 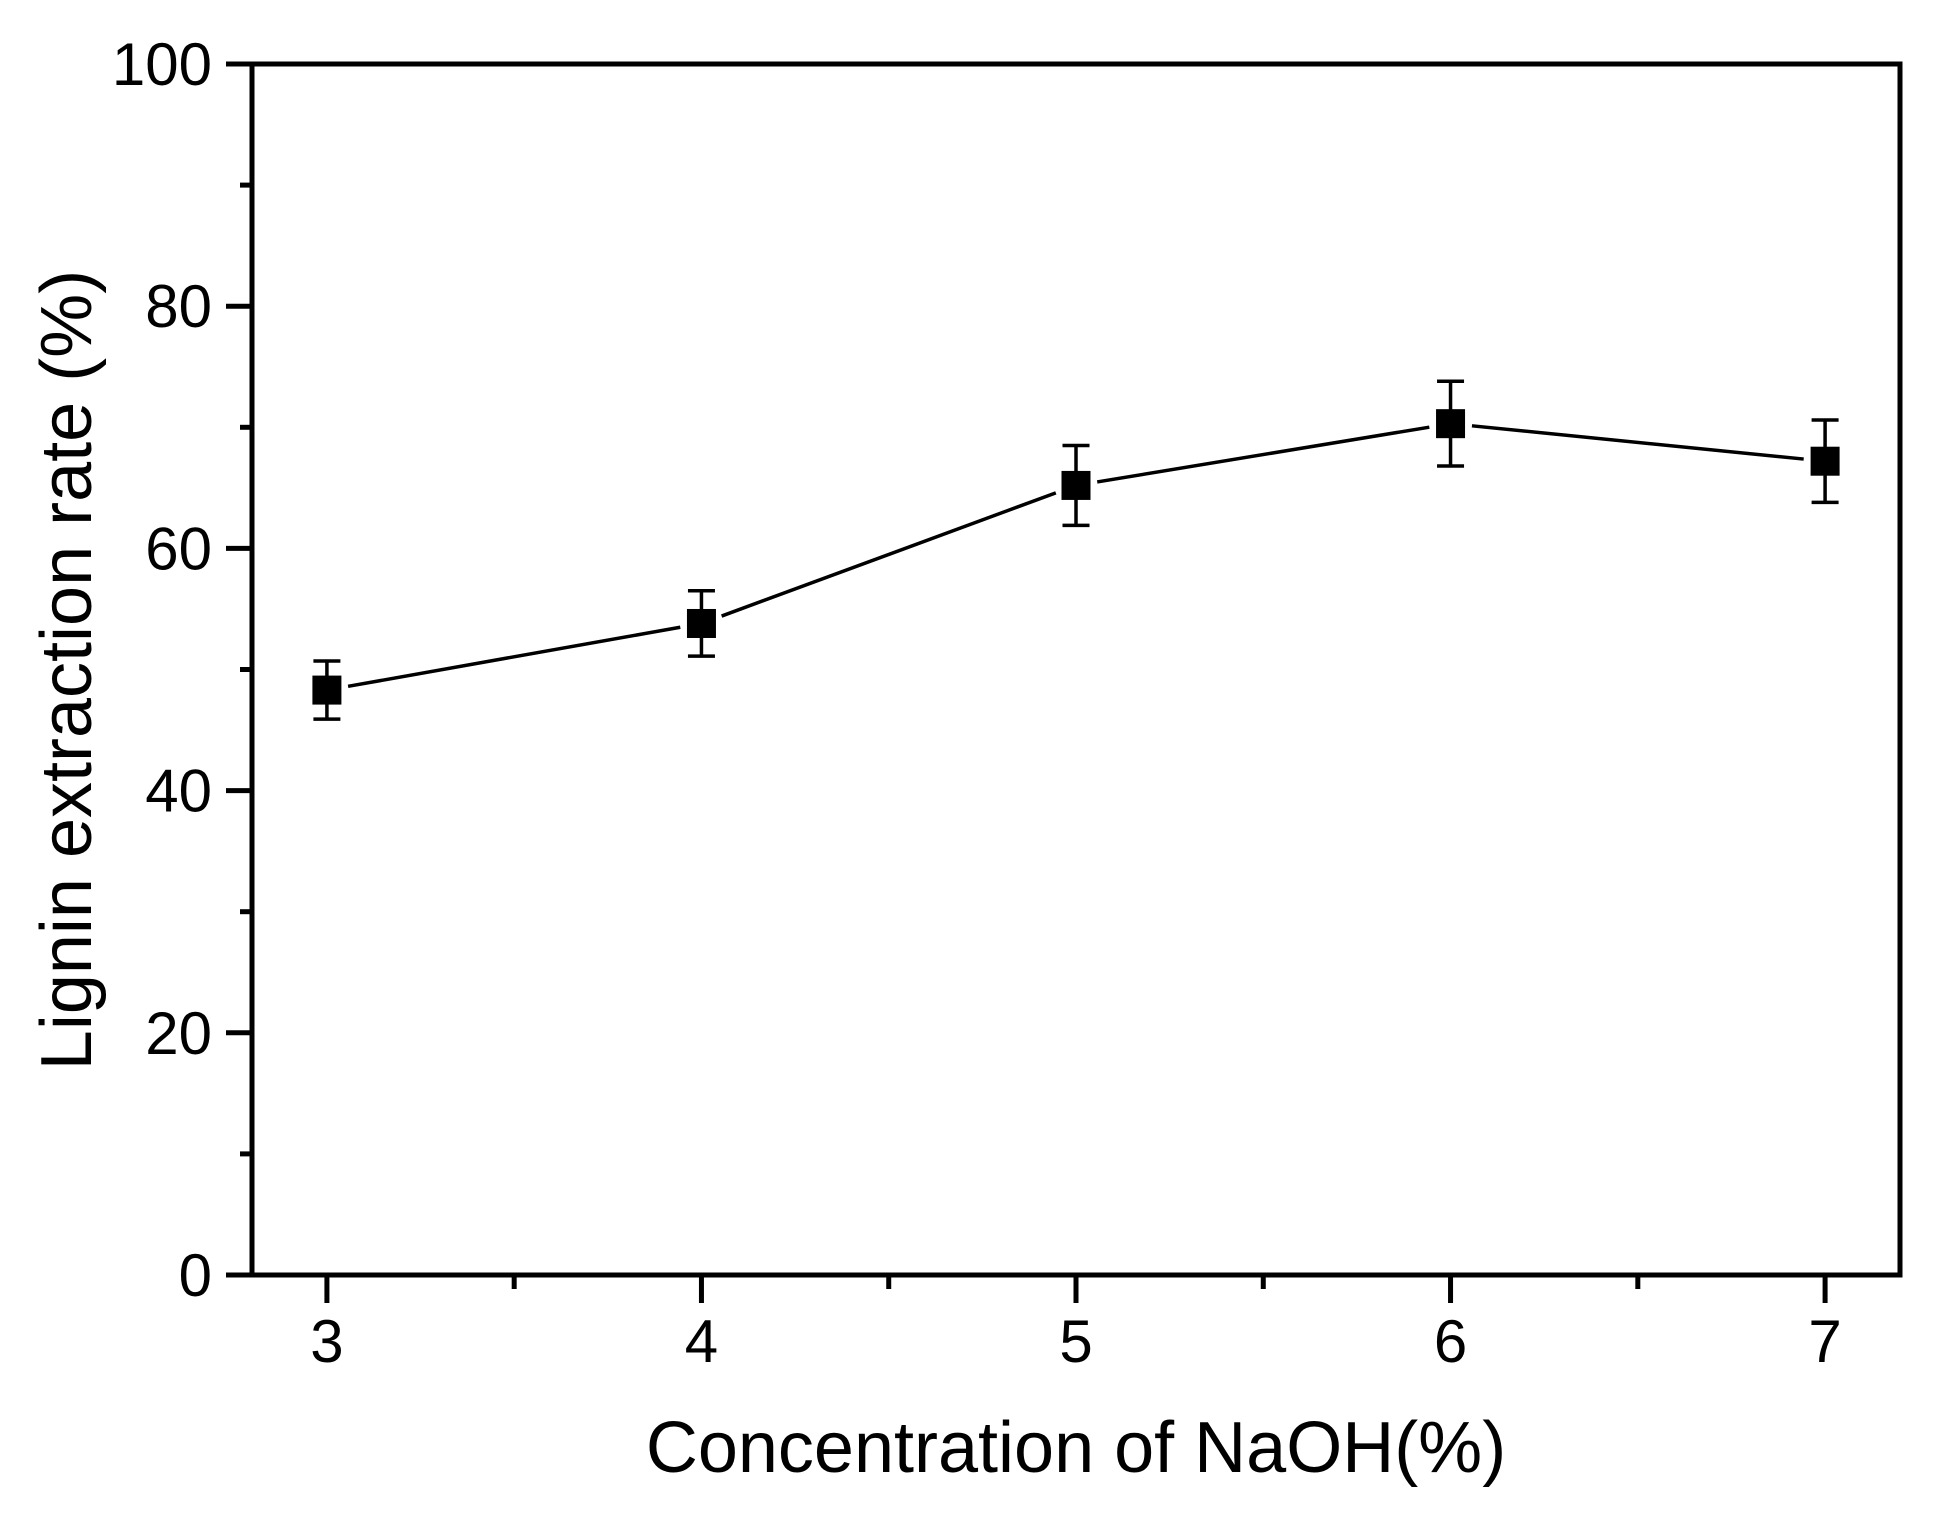 I want to click on y-axis-label: Lignin extraction rate (%), so click(x=67, y=670).